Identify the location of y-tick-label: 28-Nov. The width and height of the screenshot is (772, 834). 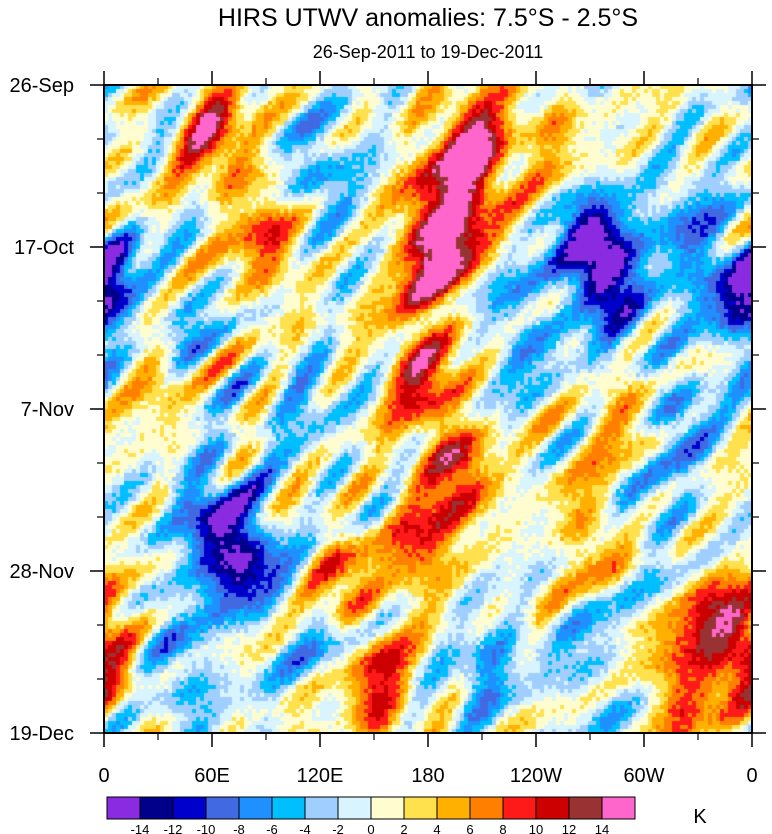
(42, 572).